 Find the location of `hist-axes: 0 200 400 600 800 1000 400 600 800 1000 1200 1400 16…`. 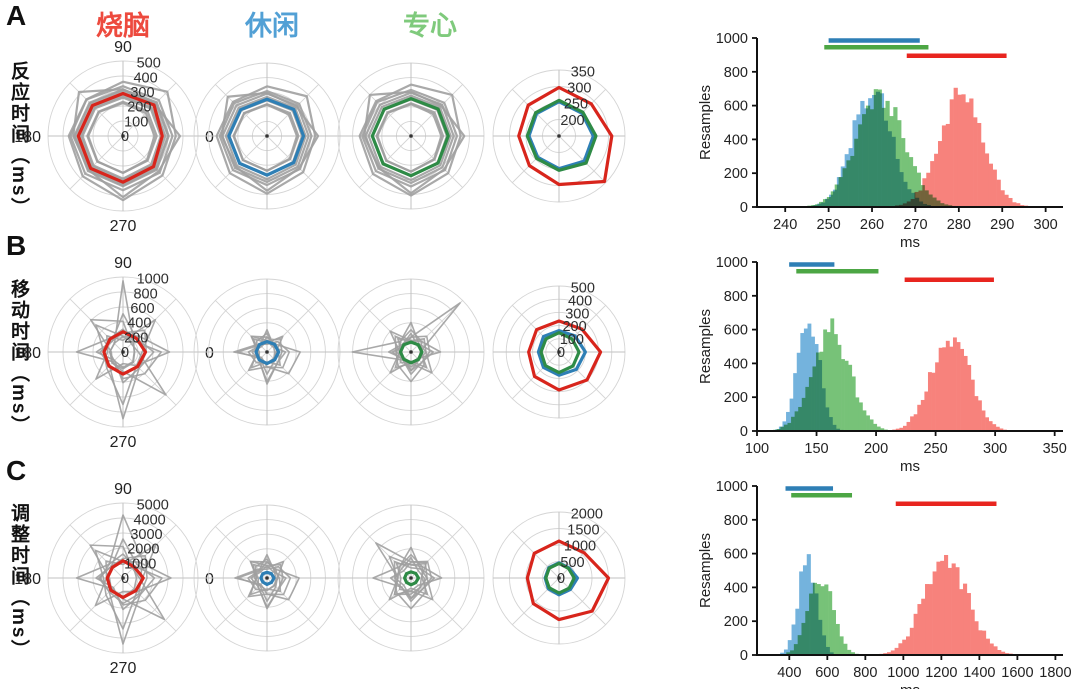

hist-axes: 0 200 400 600 800 1000 400 600 800 1000 1200 1400 16… is located at coordinates (894, 580).